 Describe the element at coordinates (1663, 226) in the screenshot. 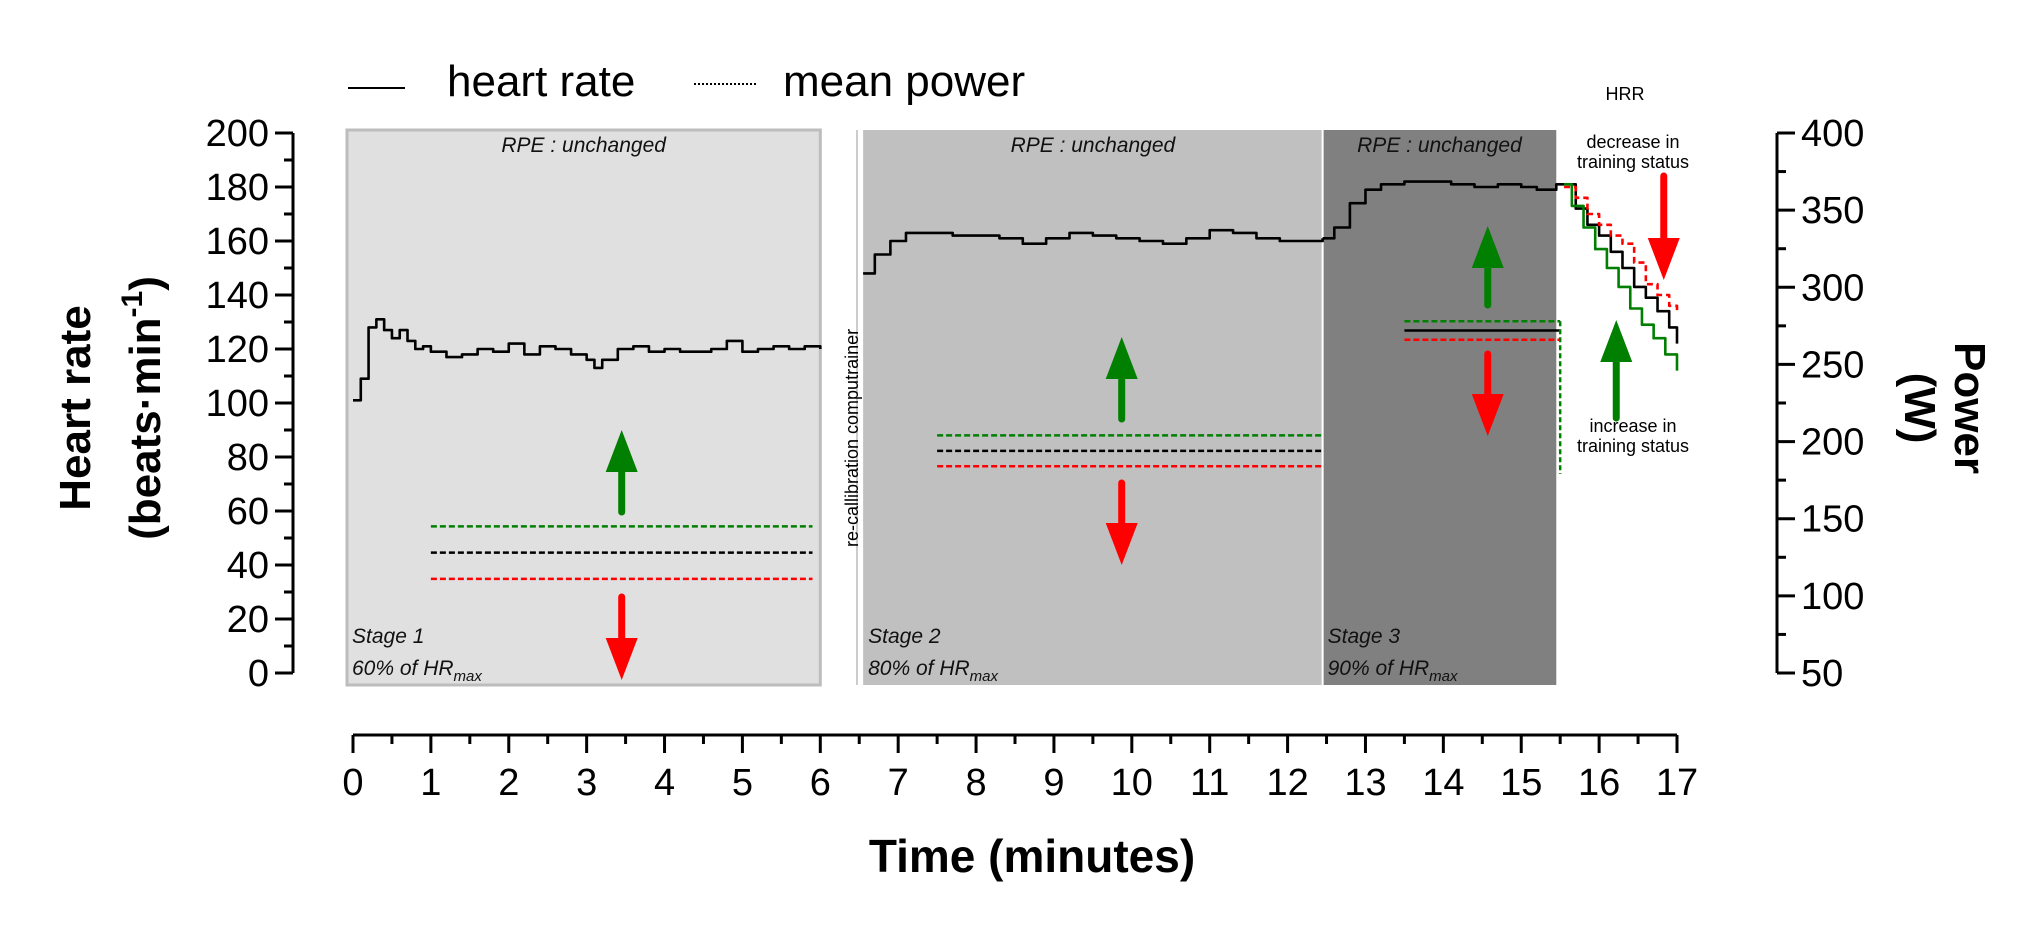

I see `hrr-decrease-arrow-icon` at that location.